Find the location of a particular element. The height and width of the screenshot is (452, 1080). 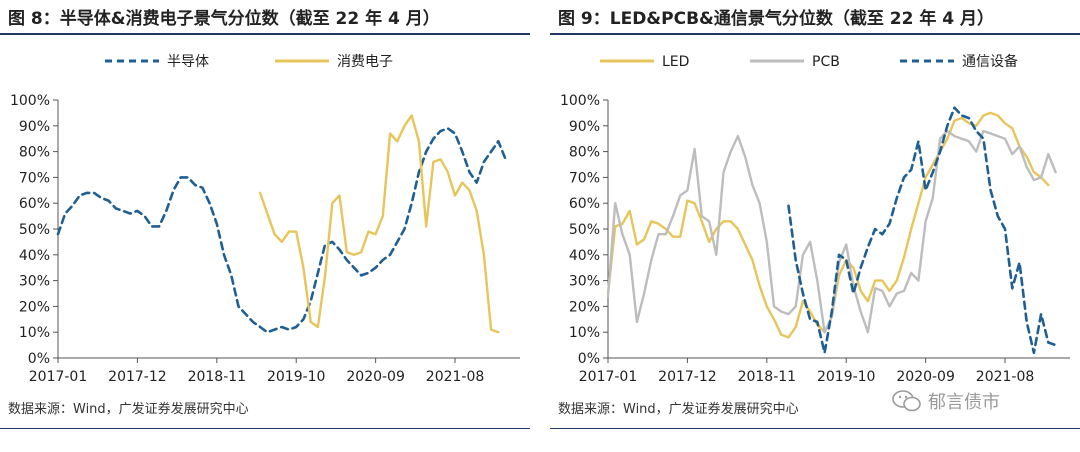

wechat-icon is located at coordinates (906, 401).